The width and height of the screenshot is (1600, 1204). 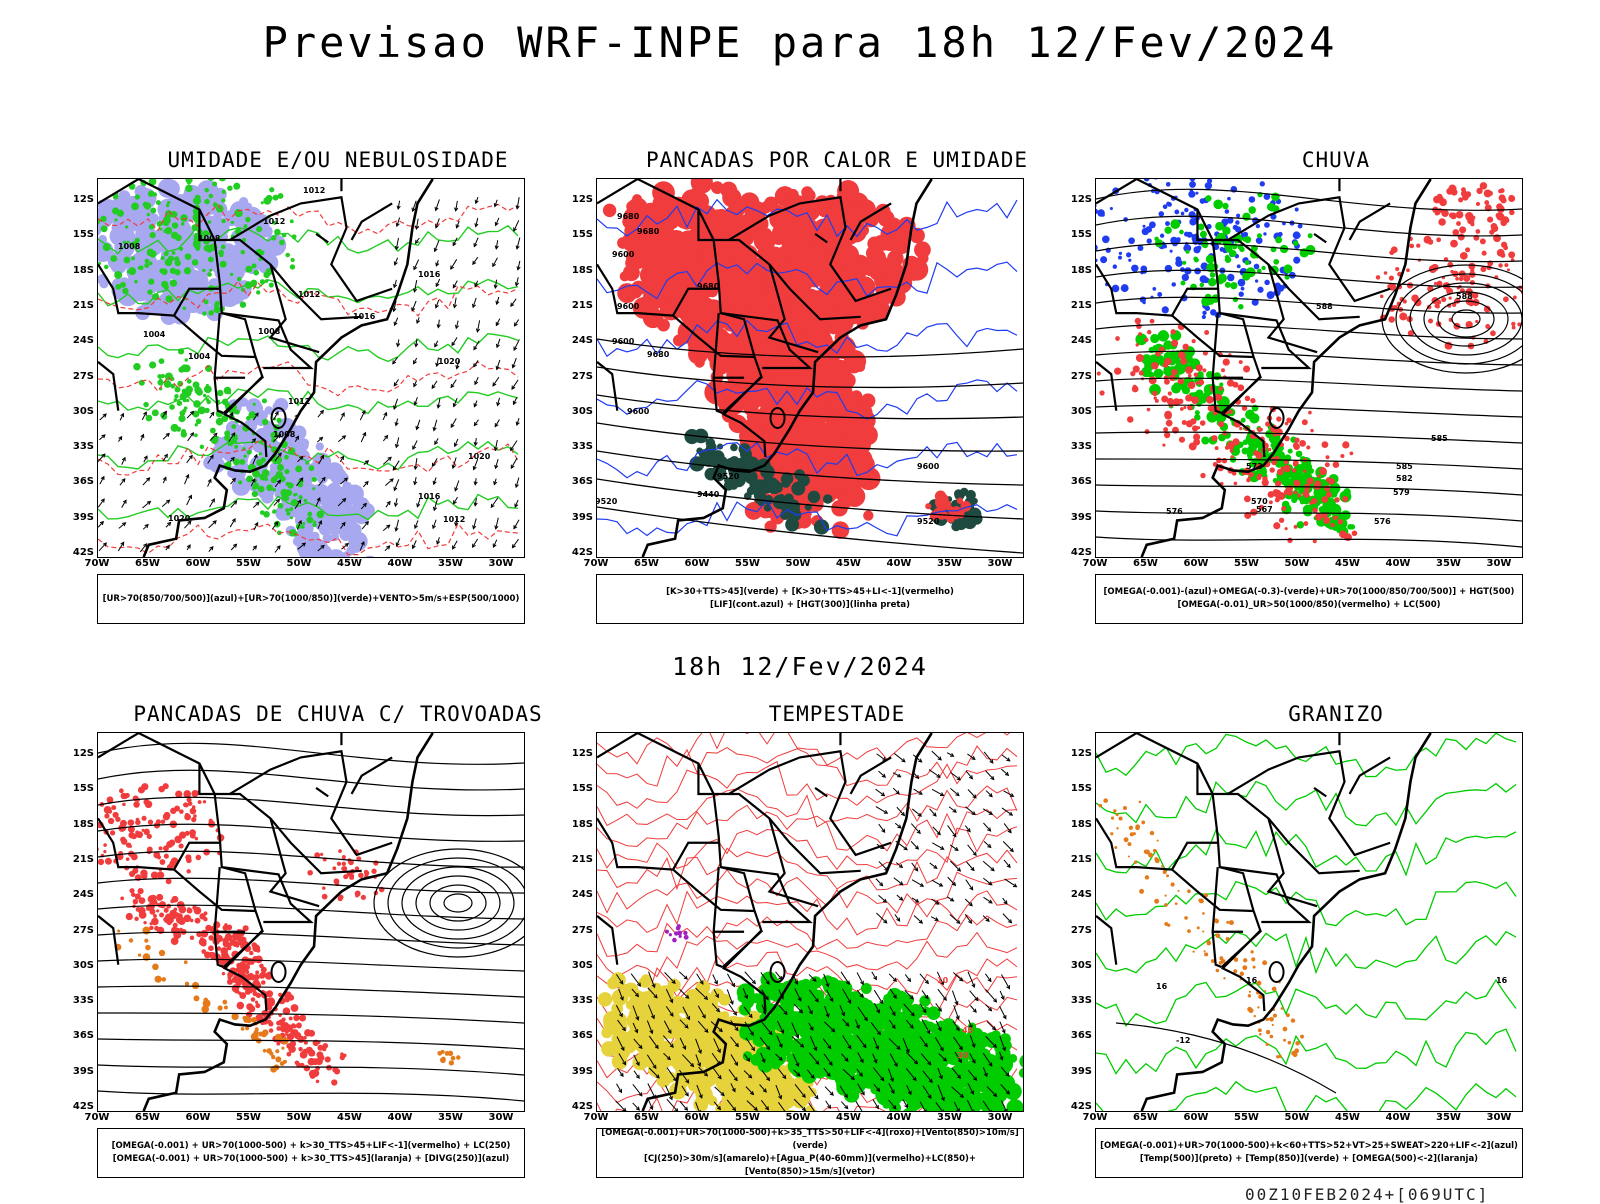 What do you see at coordinates (80, 517) in the screenshot?
I see `latitude-label: 39S` at bounding box center [80, 517].